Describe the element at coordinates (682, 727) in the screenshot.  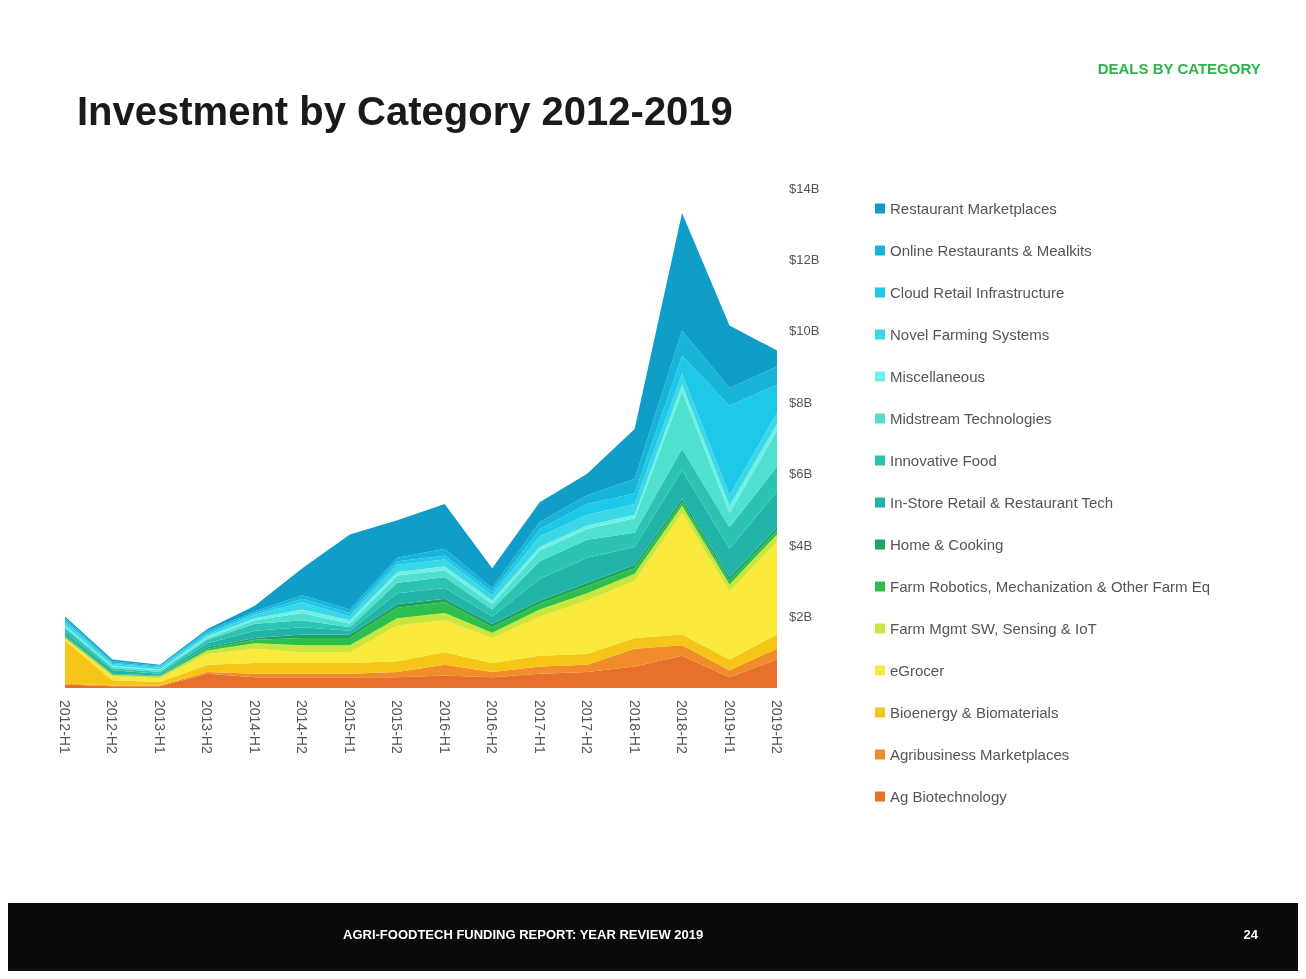
I see `x-tick-label: 2018-H2` at that location.